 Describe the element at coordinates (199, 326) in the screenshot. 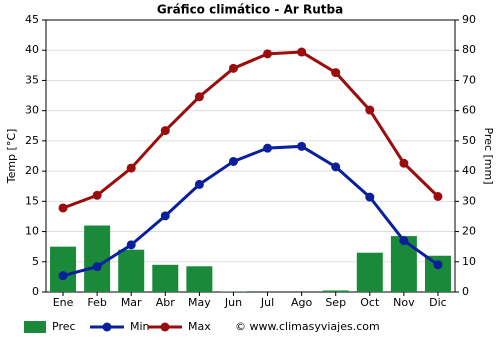

I see `legend-label: Max` at that location.